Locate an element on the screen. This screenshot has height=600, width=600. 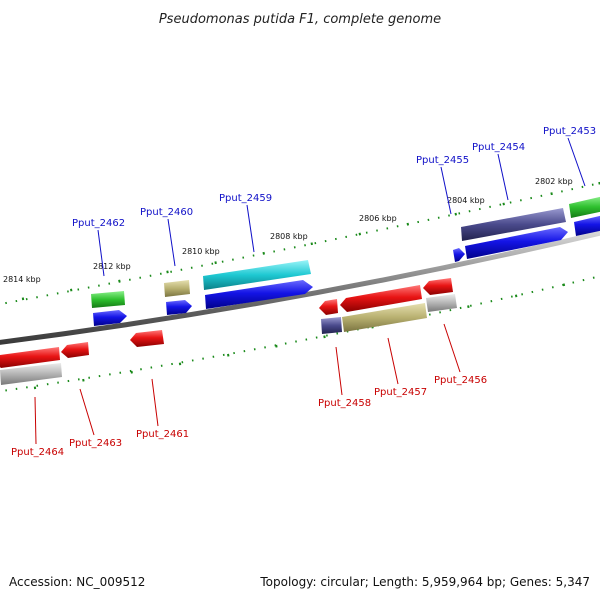
scale-label: 2812 kbp is located at coordinates (112, 266).